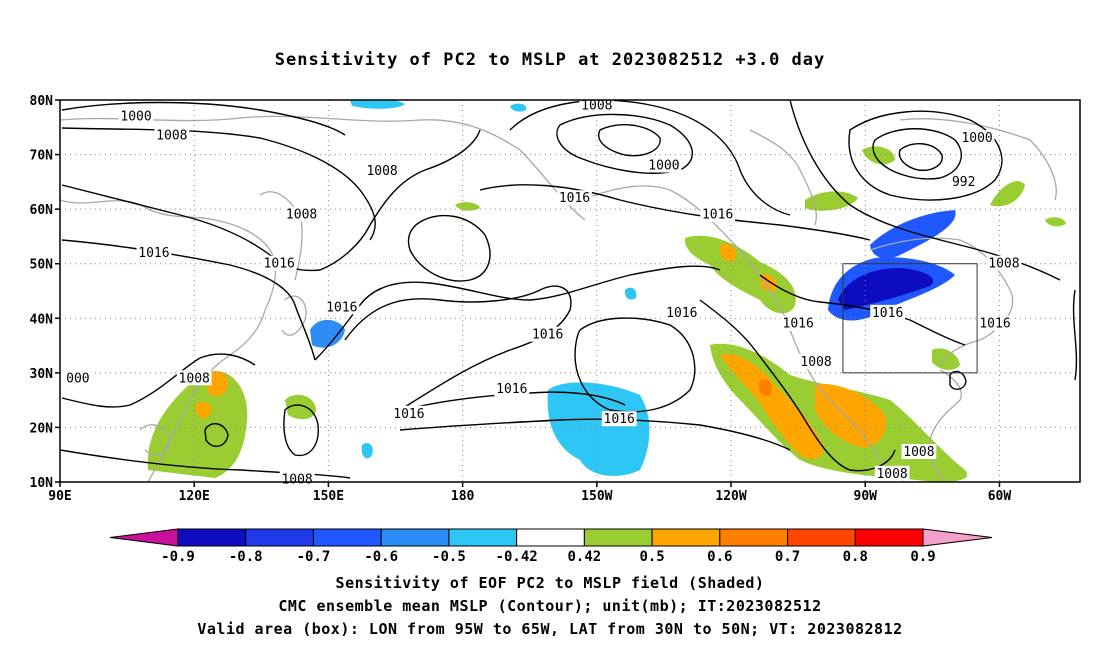 The width and height of the screenshot is (1100, 650). What do you see at coordinates (42, 156) in the screenshot?
I see `lat-label: 70N` at bounding box center [42, 156].